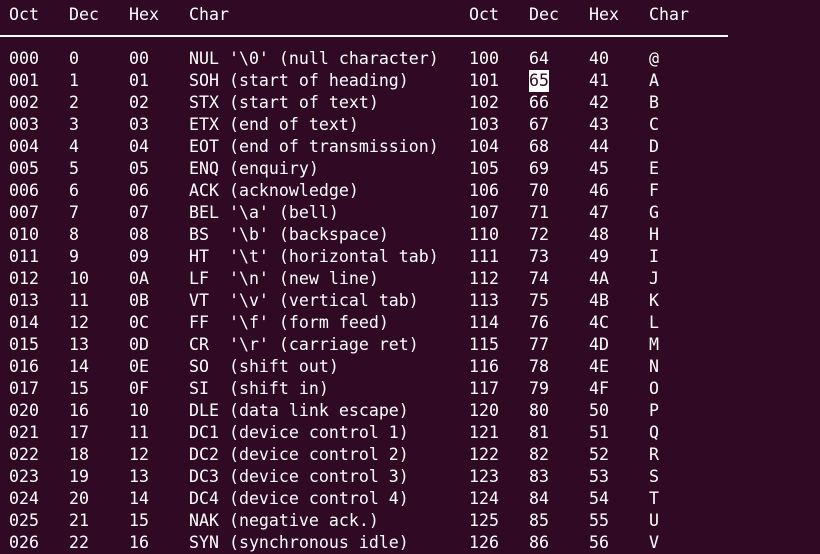 The width and height of the screenshot is (820, 554). I want to click on cell-dec: 3, so click(74, 124).